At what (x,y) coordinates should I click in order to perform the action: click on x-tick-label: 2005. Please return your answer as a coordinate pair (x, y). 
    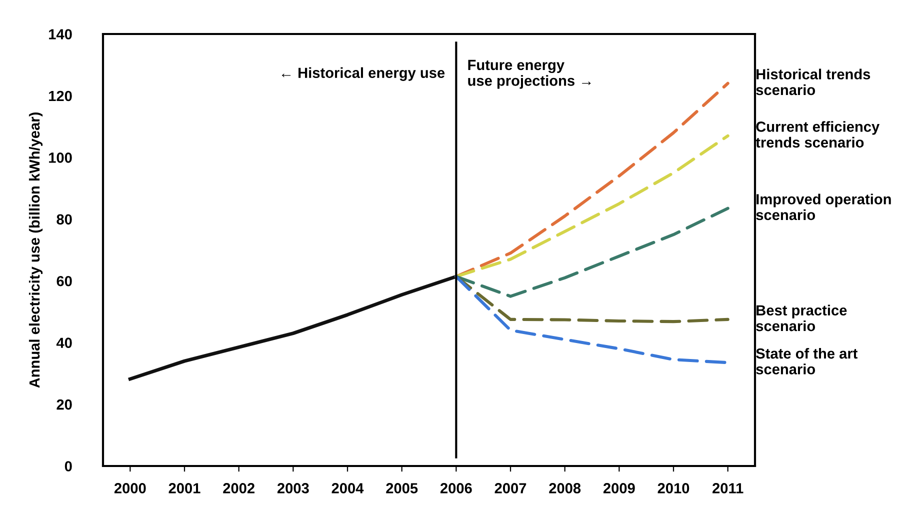
    Looking at the image, I should click on (402, 488).